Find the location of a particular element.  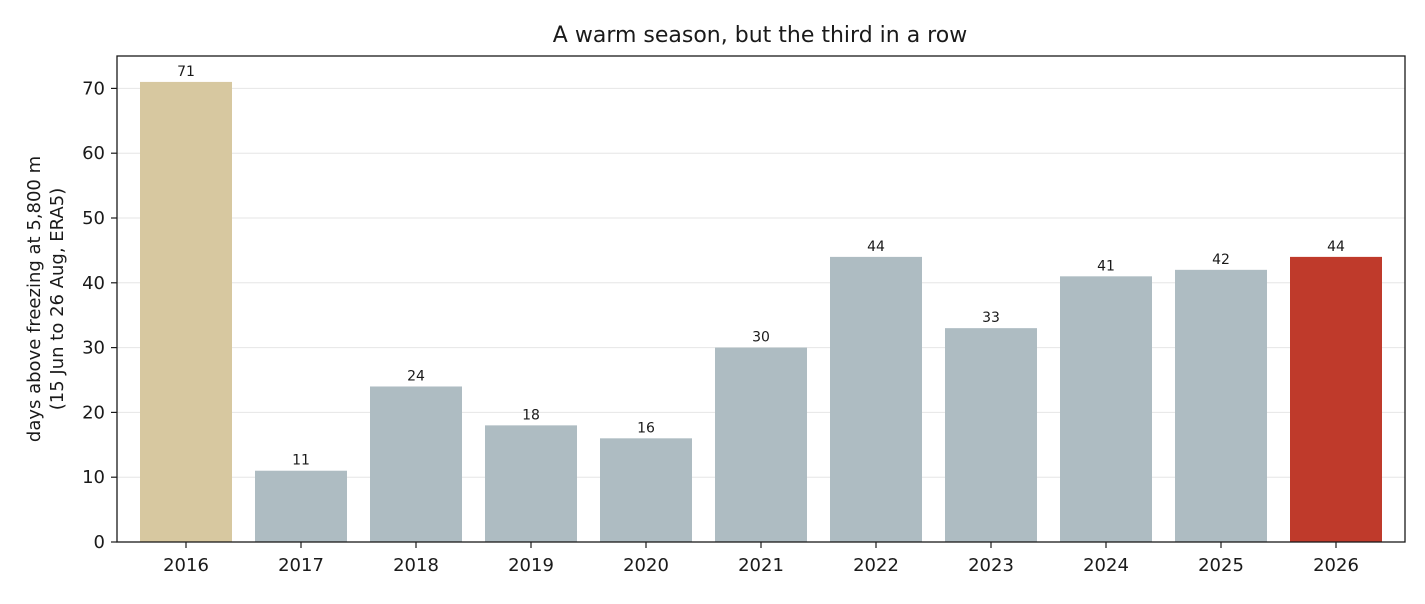

data-label-2023: 33 is located at coordinates (991, 318).